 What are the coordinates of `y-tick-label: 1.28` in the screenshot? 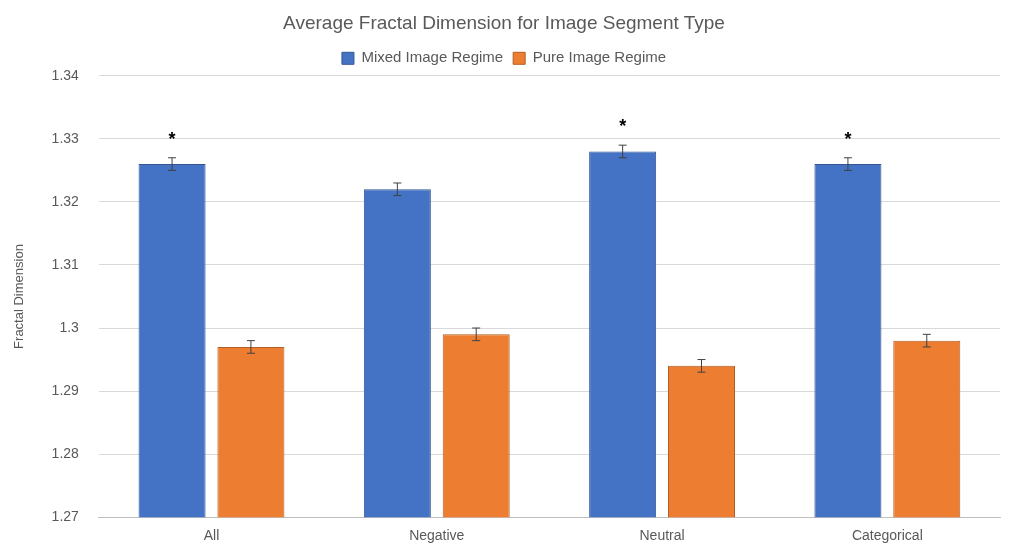 It's located at (65, 453).